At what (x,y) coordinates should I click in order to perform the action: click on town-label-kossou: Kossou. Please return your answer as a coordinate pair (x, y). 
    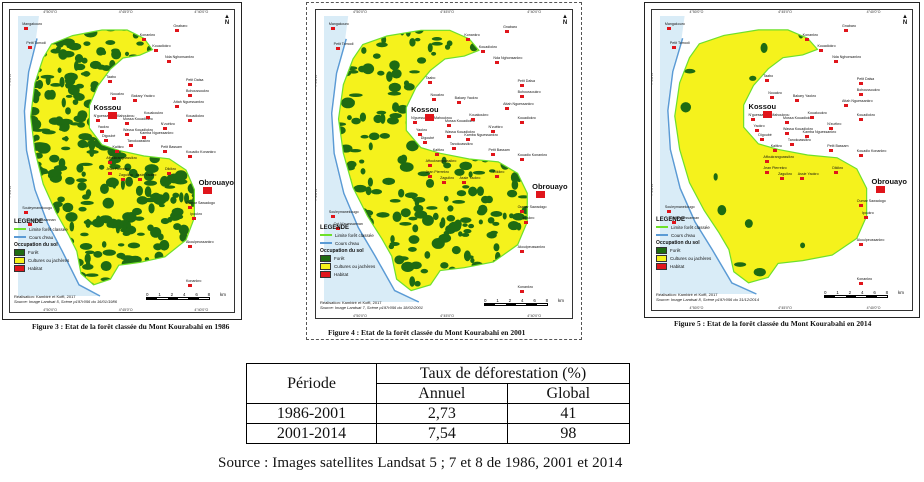
    Looking at the image, I should click on (425, 109).